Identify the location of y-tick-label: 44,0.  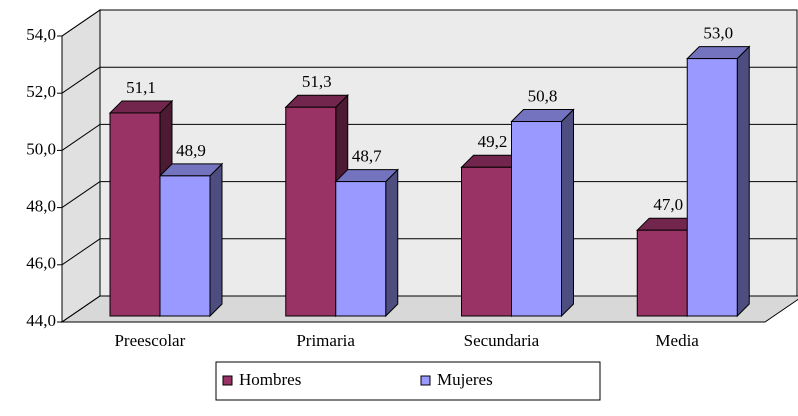
(41, 320).